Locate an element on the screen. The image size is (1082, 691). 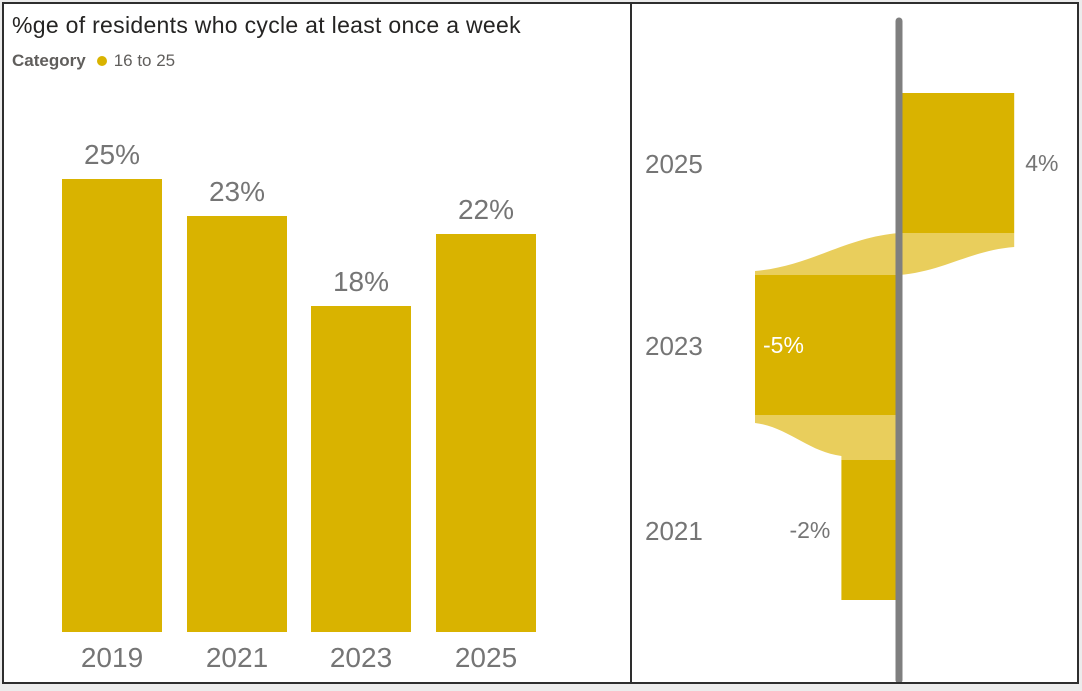
x-axis-label-2025: 2025 is located at coordinates (486, 657).